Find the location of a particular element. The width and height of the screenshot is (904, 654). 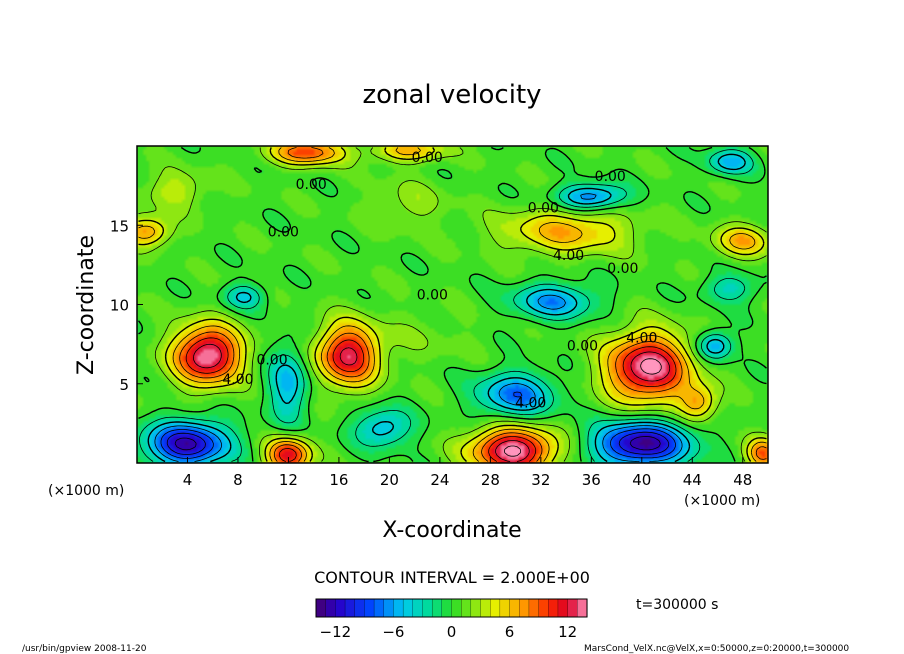

y-tick-label: 5 is located at coordinates (124, 385).